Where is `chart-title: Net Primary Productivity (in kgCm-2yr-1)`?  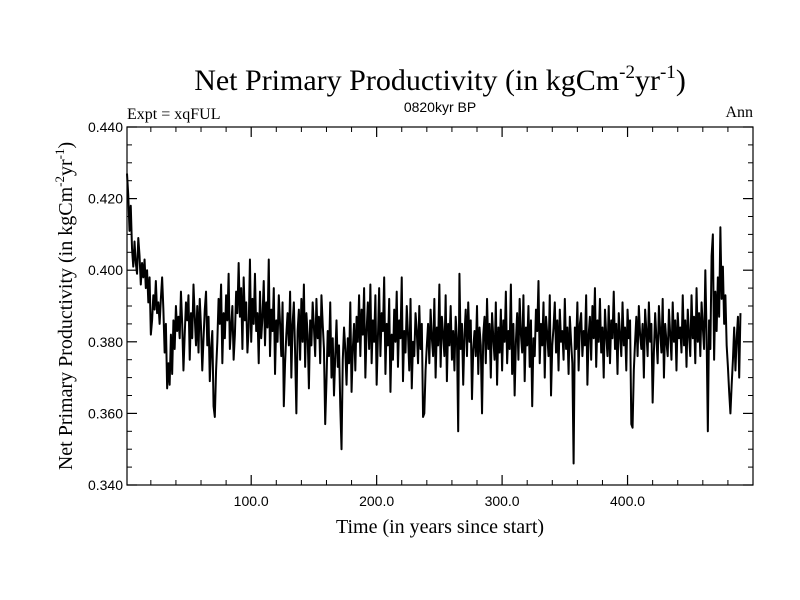
chart-title: Net Primary Productivity (in kgCm-2yr-1) is located at coordinates (440, 79).